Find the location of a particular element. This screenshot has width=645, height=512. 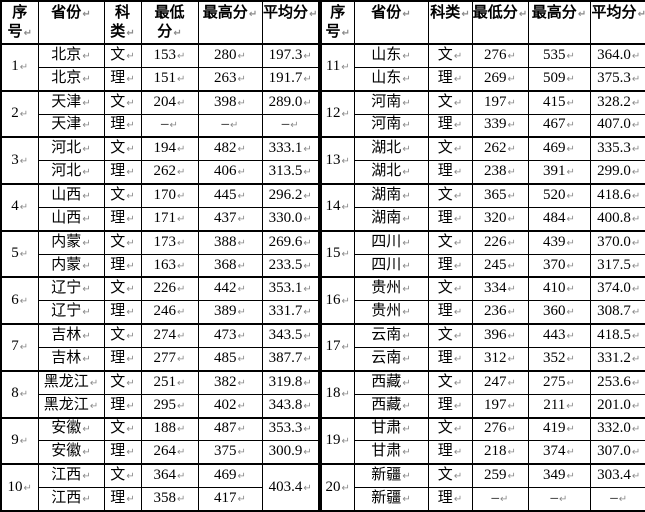

cell-avg-score-text: 364.0 is located at coordinates (614, 54).